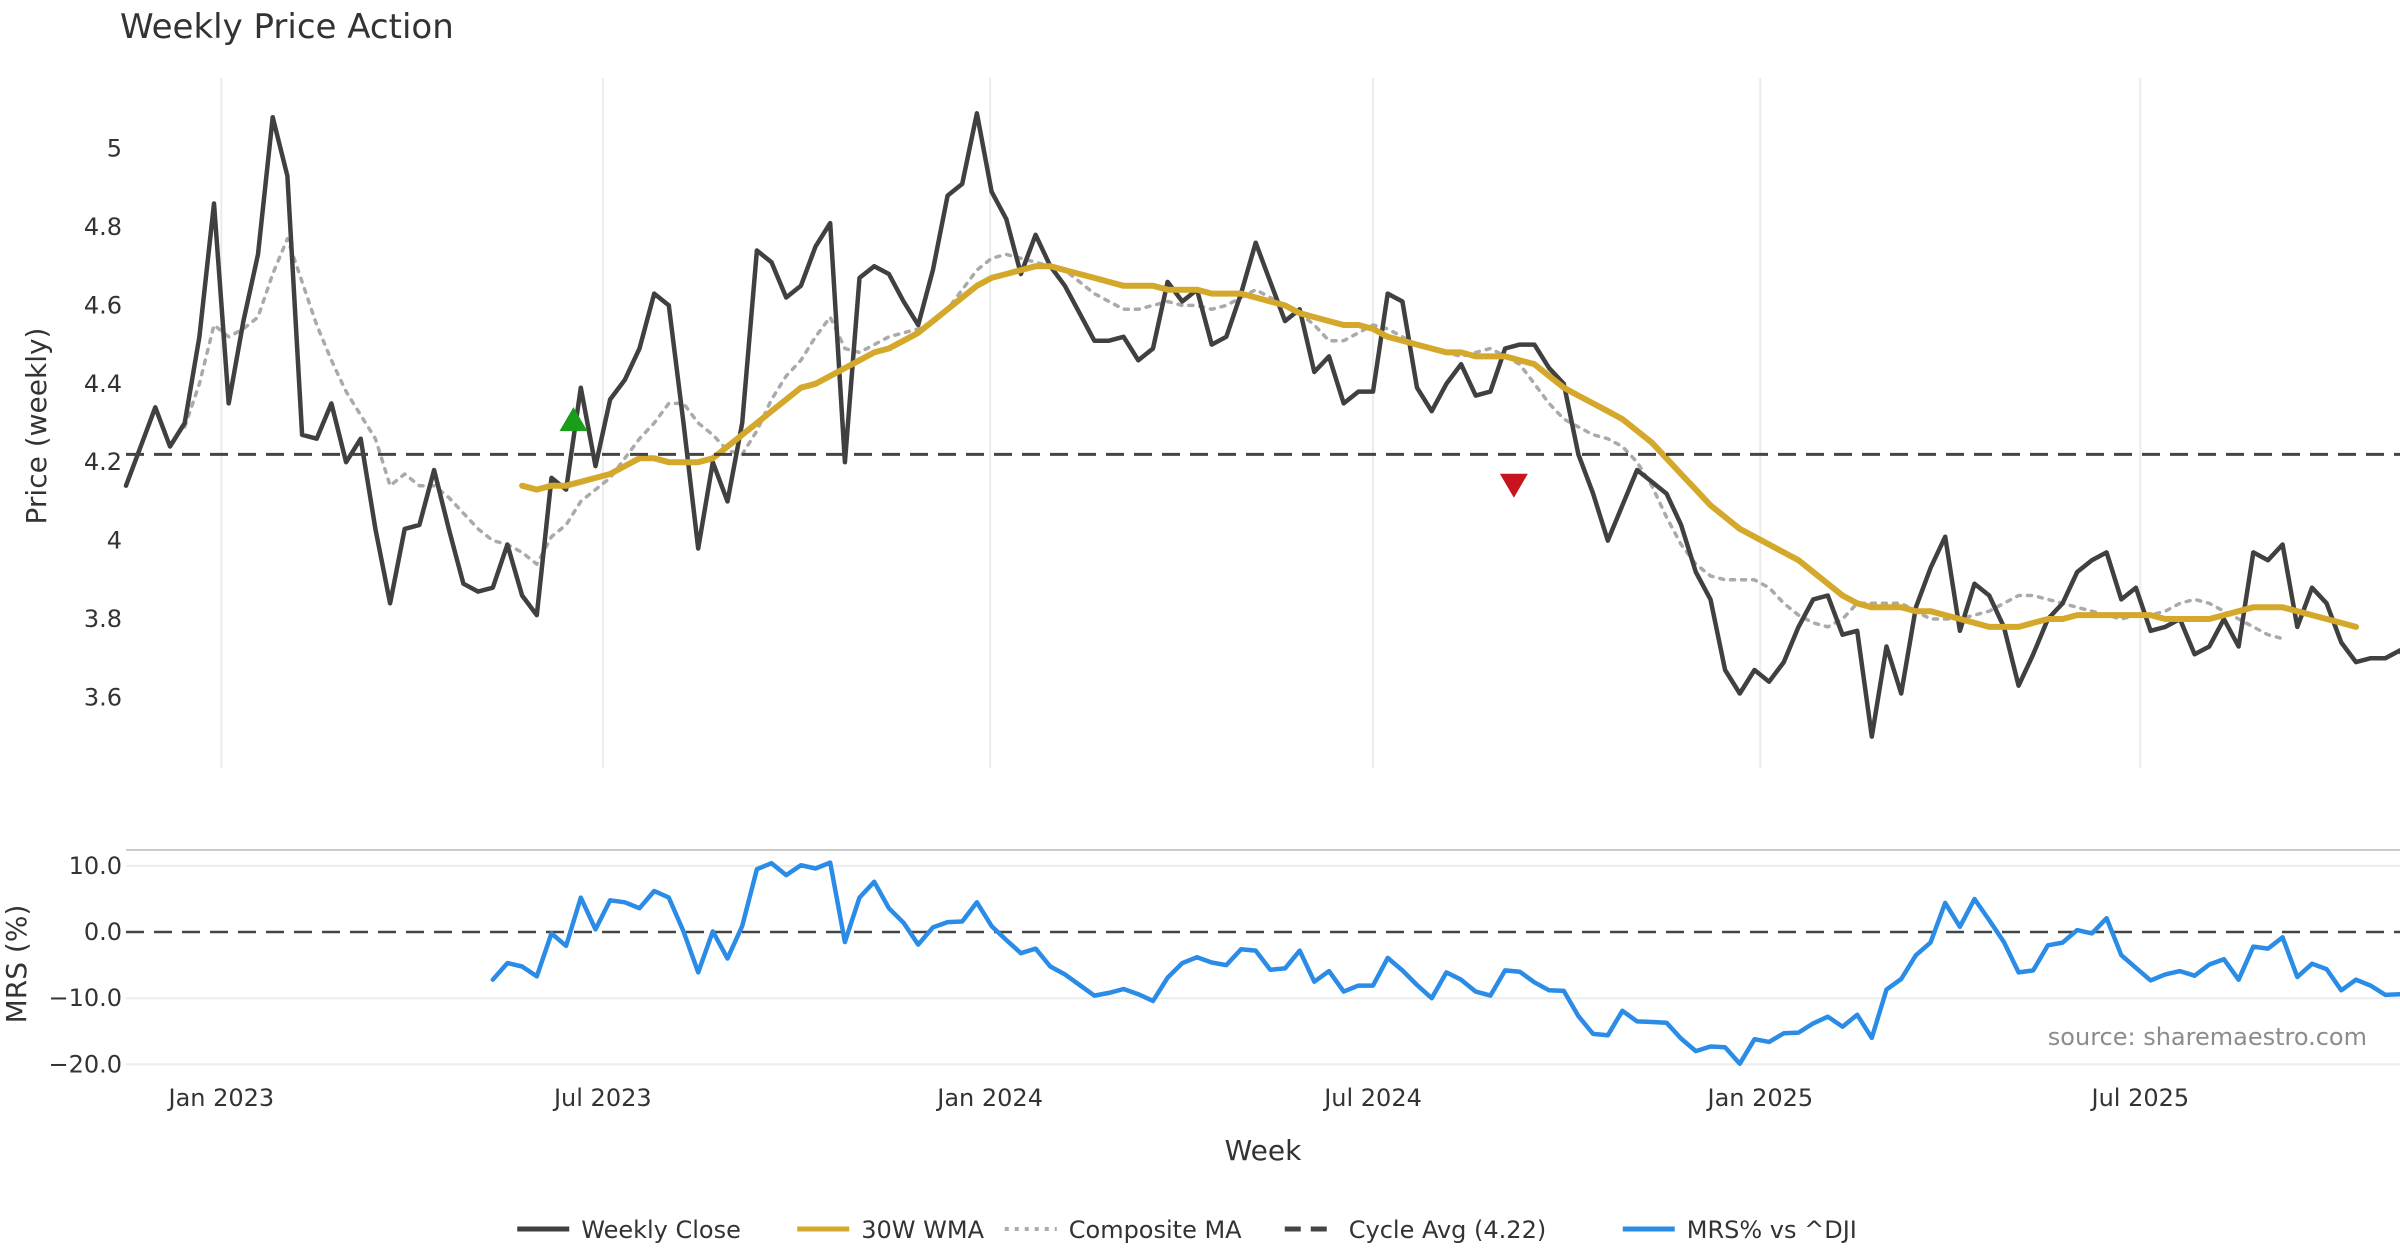 The height and width of the screenshot is (1260, 2400). I want to click on x-tick-label: Jul 2024, so click(1372, 1098).